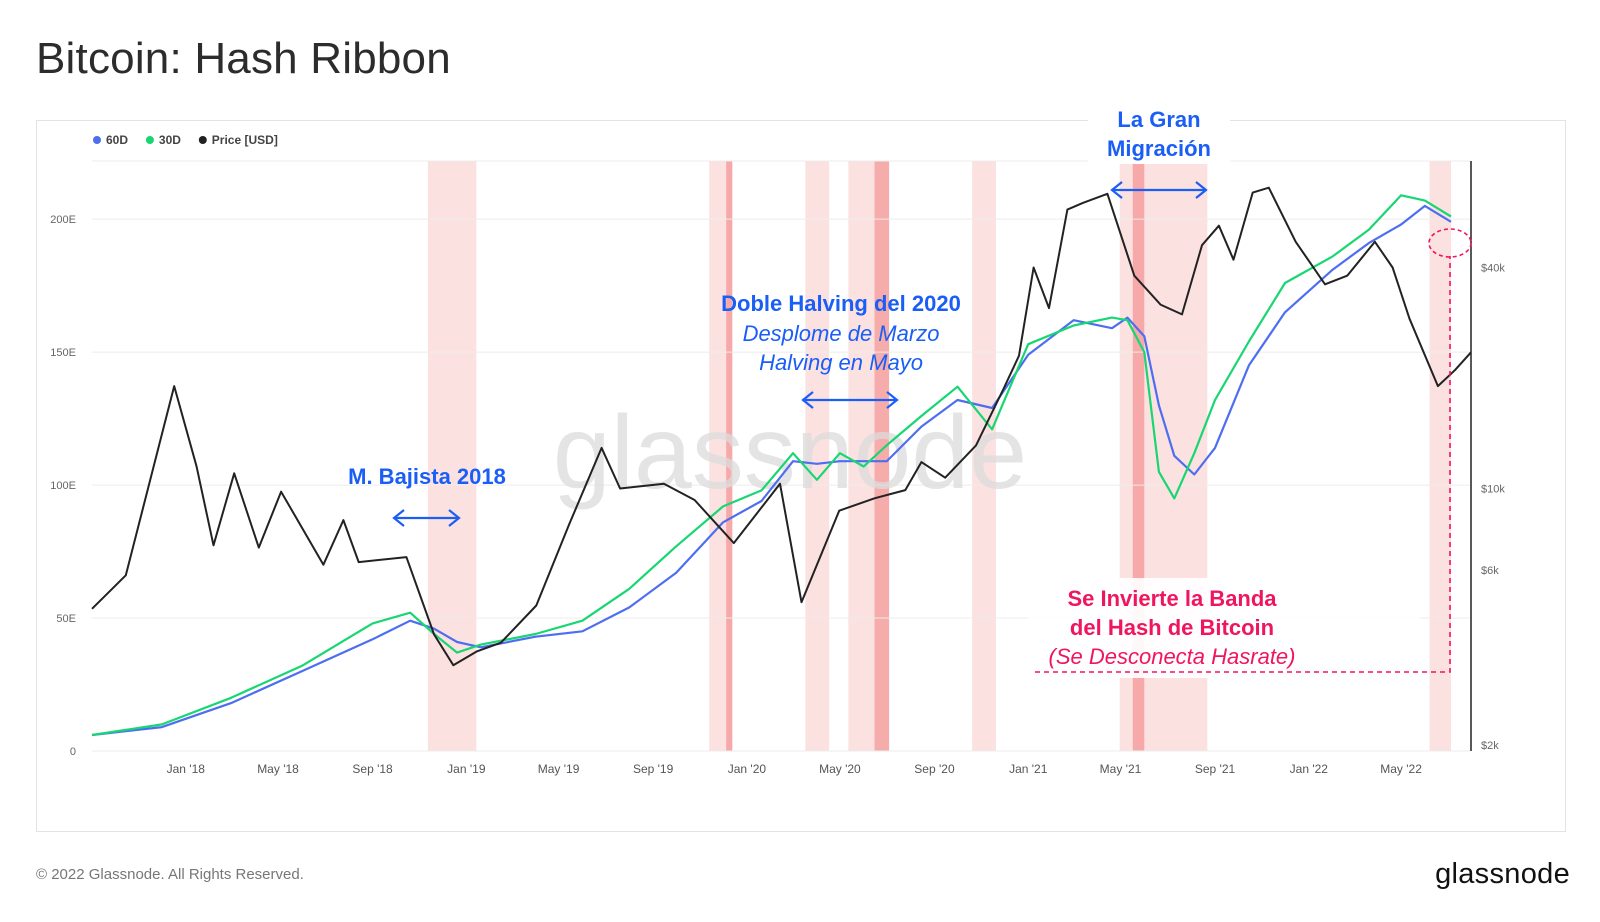  Describe the element at coordinates (841, 362) in the screenshot. I see `halving-line2: Halving en Mayo` at that location.